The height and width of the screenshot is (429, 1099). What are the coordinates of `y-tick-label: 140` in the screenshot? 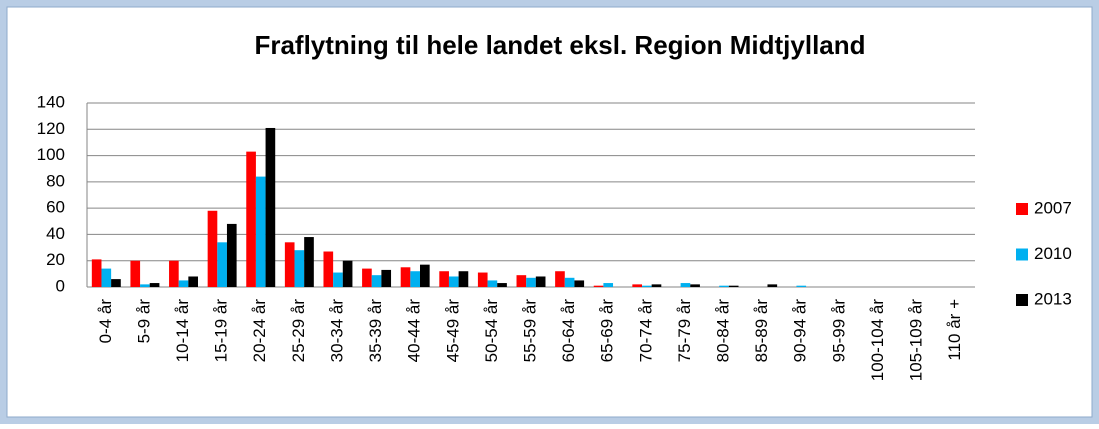 It's located at (51, 101).